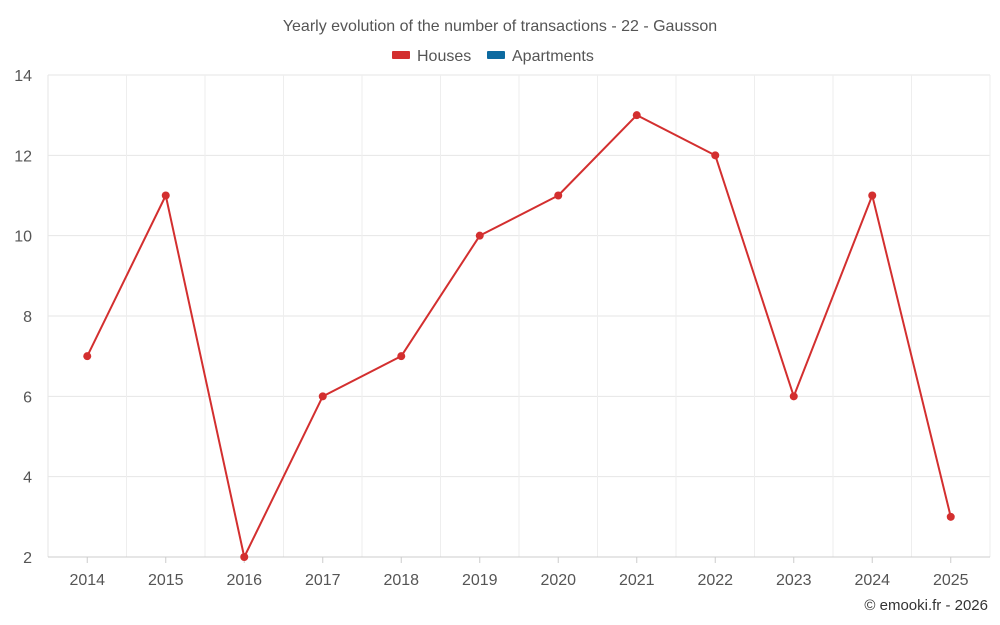 The image size is (1000, 625). I want to click on legend-swatch-apartments, so click(496, 55).